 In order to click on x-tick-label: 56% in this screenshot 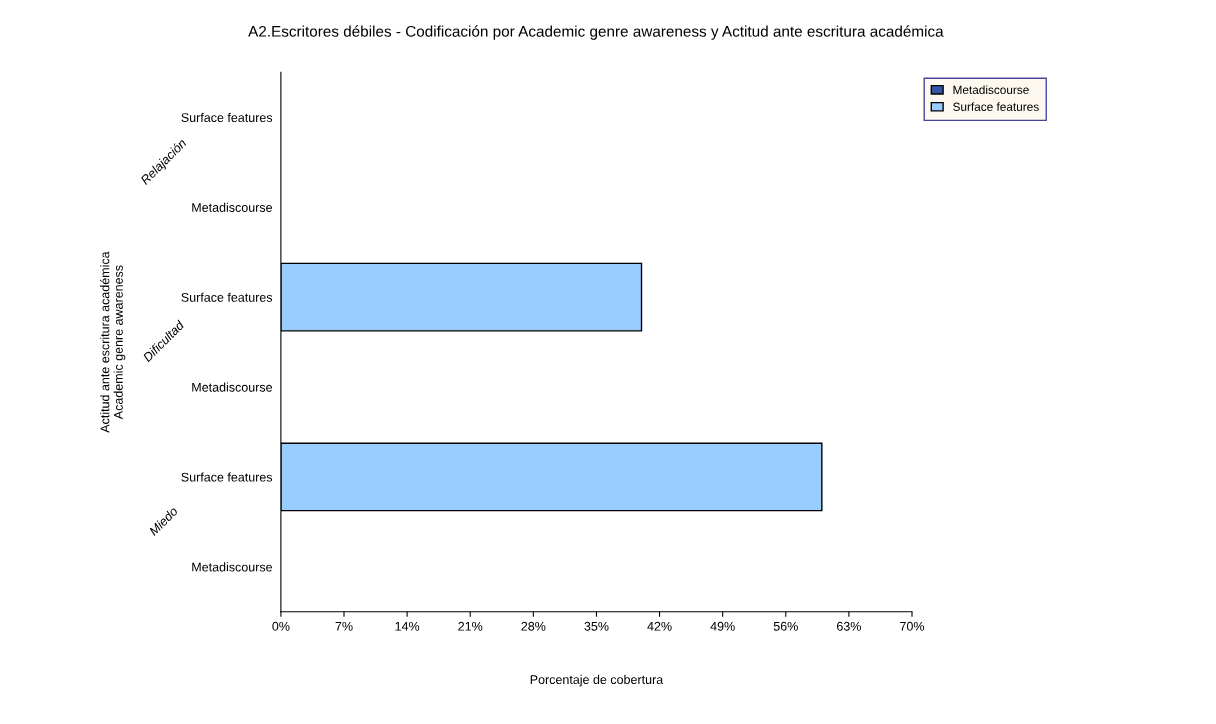, I will do `click(785, 626)`.